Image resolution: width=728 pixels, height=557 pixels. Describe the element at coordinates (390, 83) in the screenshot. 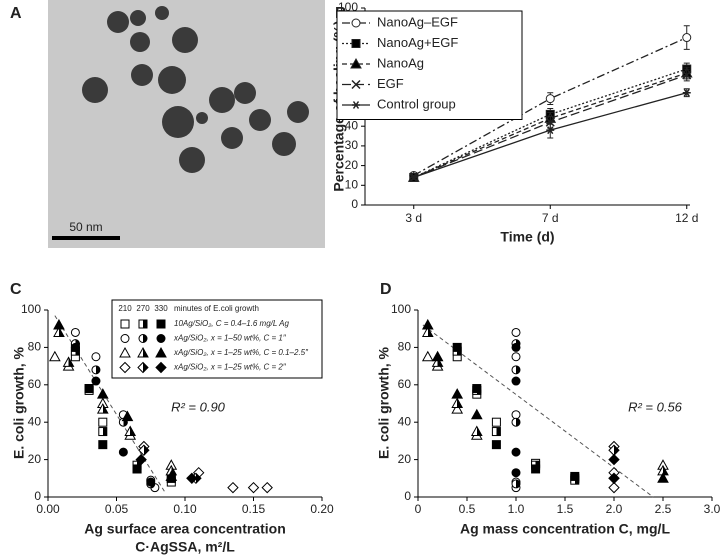

I see `legend-label: EGF` at that location.